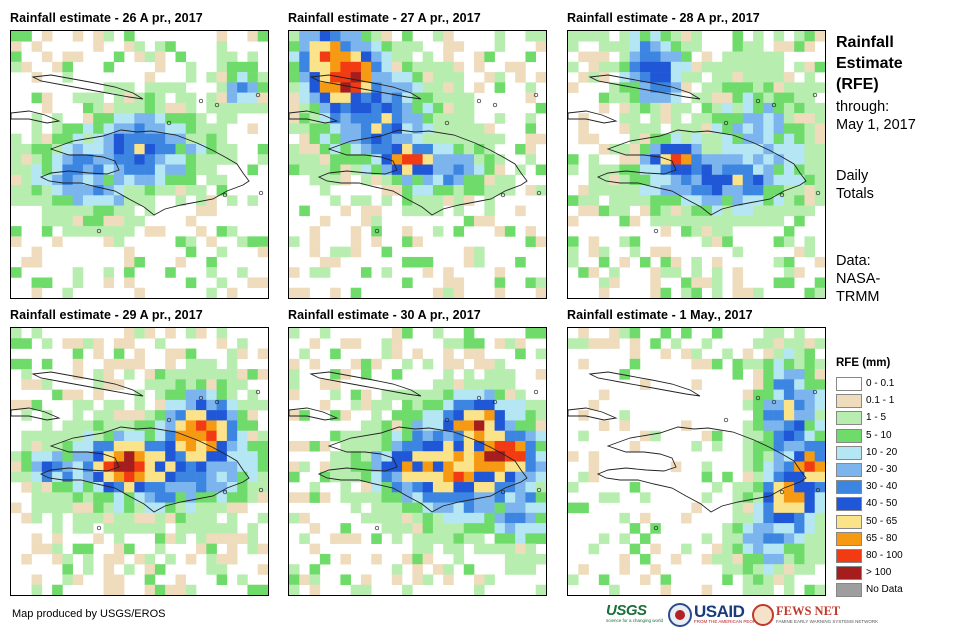 The height and width of the screenshot is (635, 970). Describe the element at coordinates (863, 363) in the screenshot. I see `legend-title: RFE (mm)` at that location.